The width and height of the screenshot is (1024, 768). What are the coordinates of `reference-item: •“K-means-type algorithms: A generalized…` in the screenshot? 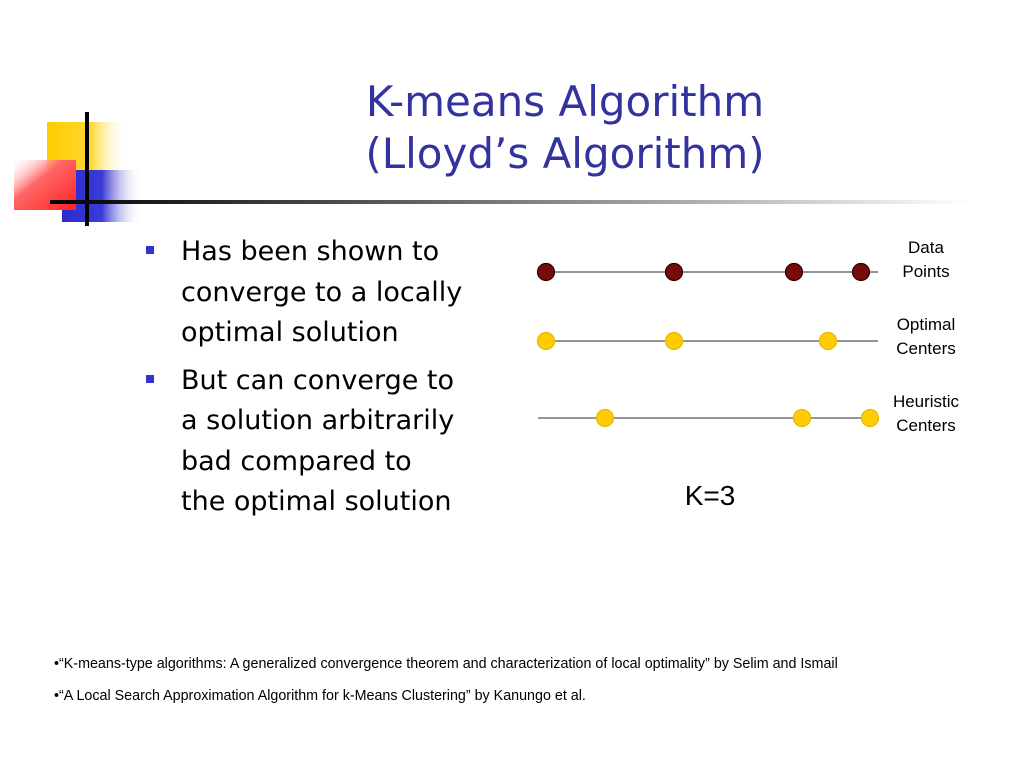 It's located at (446, 664).